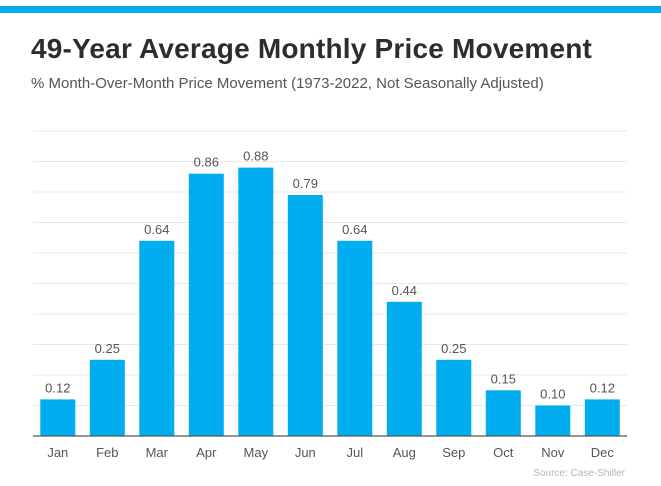 Image resolution: width=661 pixels, height=486 pixels. I want to click on x-tick-label-jan: Jan, so click(57, 452).